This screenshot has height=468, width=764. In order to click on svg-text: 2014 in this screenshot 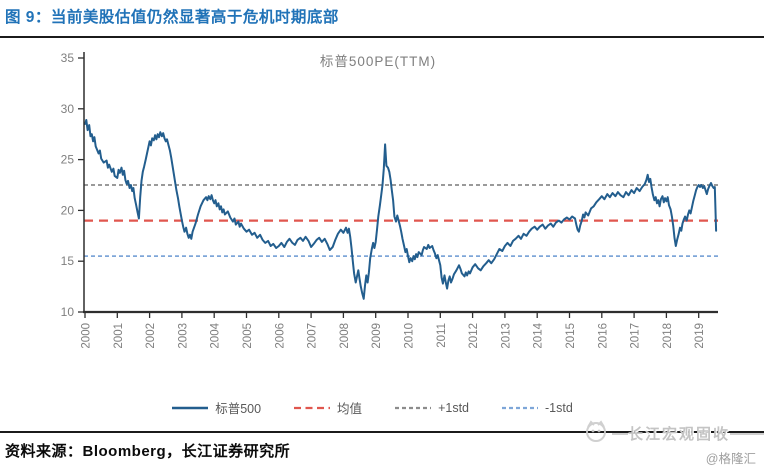, I will do `click(539, 335)`.